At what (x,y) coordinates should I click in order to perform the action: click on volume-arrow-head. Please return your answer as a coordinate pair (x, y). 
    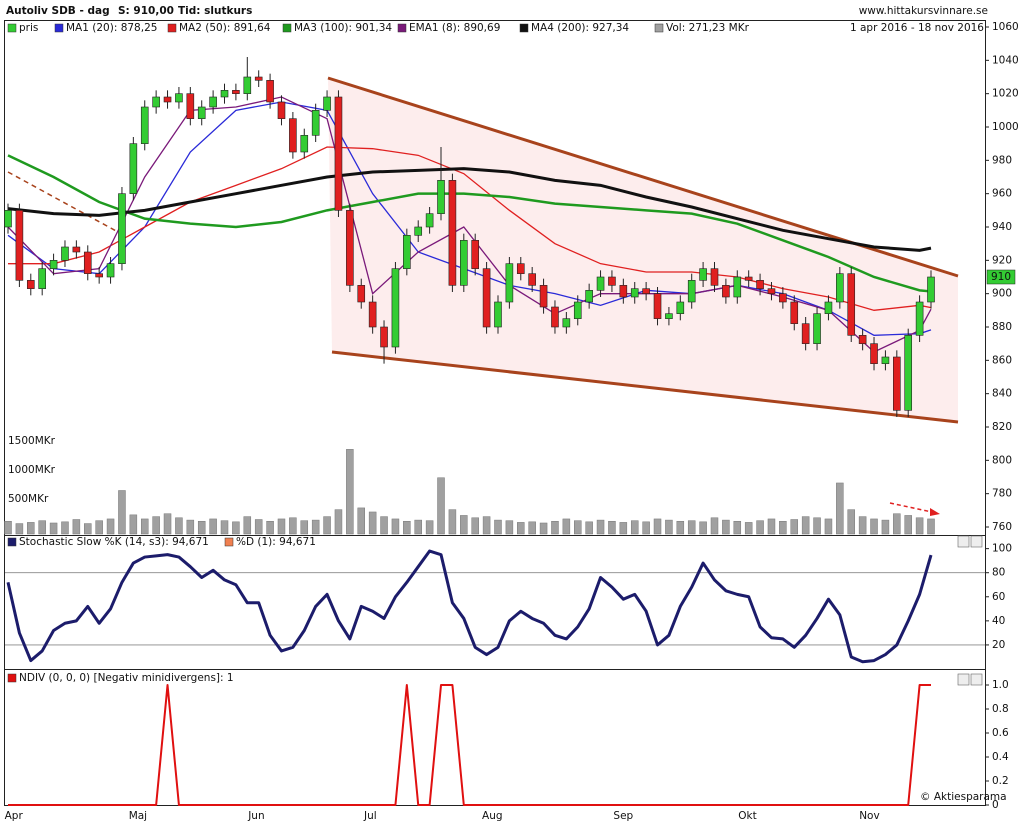
    Looking at the image, I should click on (935, 512).